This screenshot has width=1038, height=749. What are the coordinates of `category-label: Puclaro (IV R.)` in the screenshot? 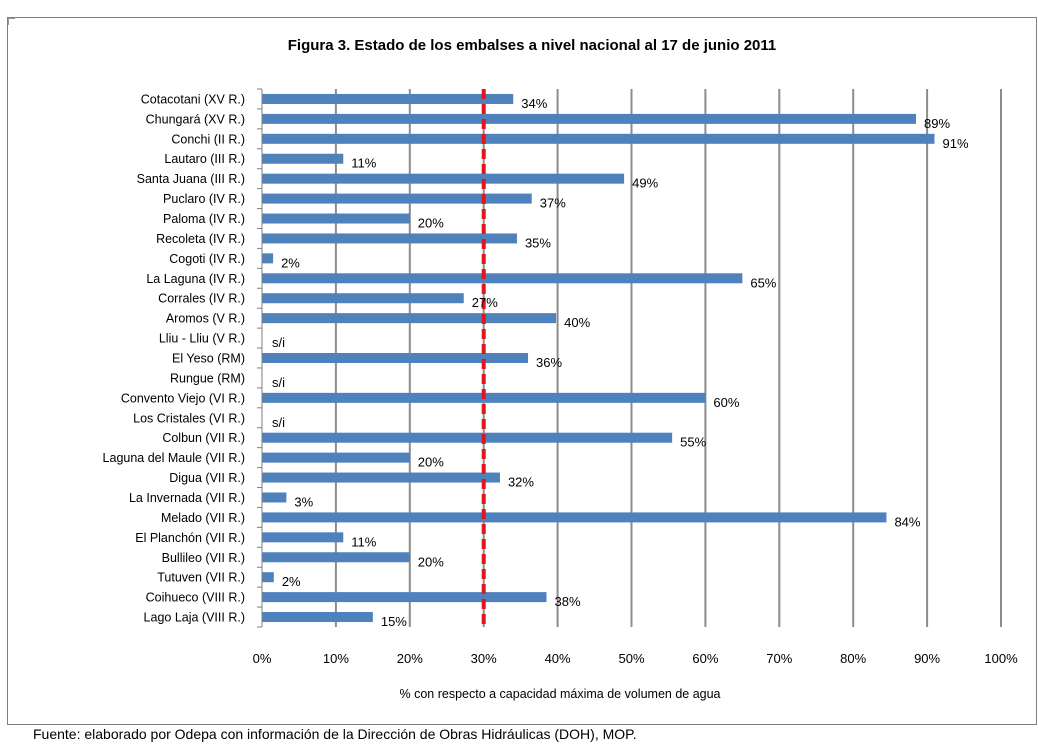 It's located at (204, 199).